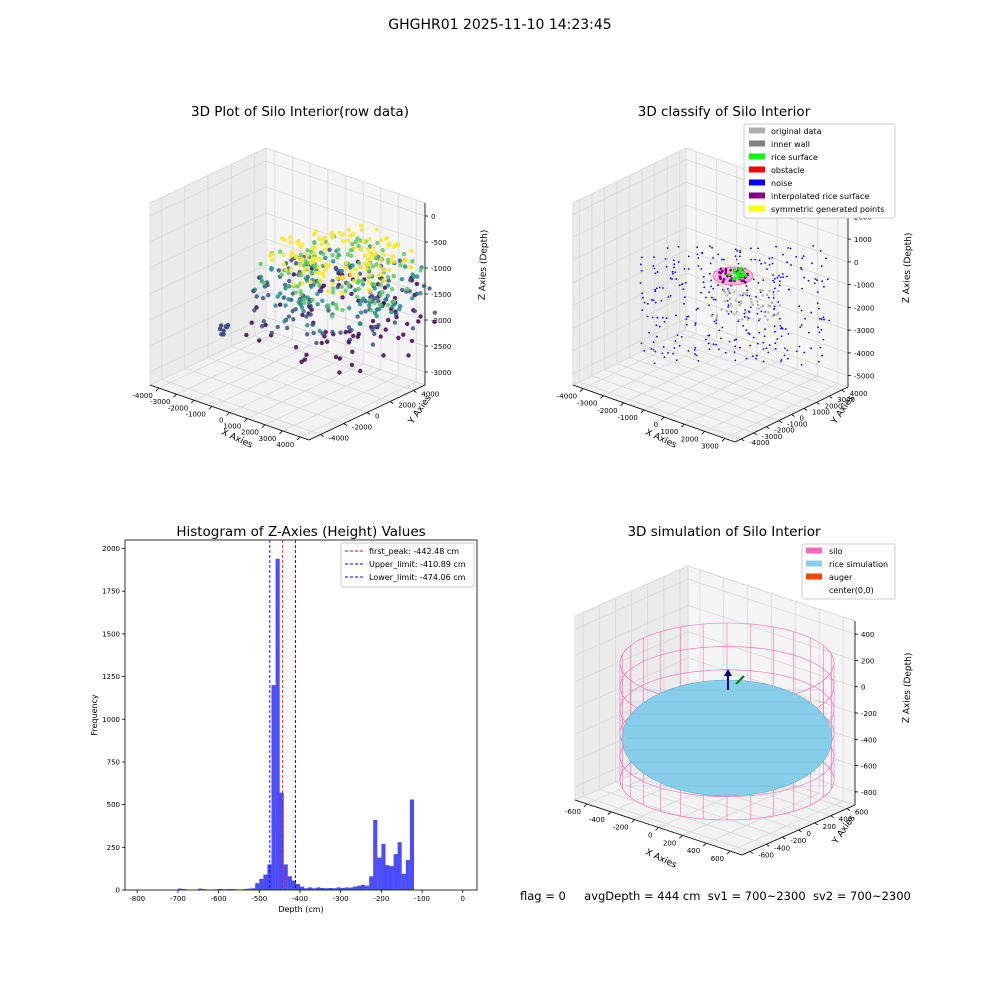 This screenshot has width=1000, height=1000. What do you see at coordinates (757, 156) in the screenshot?
I see `legend-swatch` at bounding box center [757, 156].